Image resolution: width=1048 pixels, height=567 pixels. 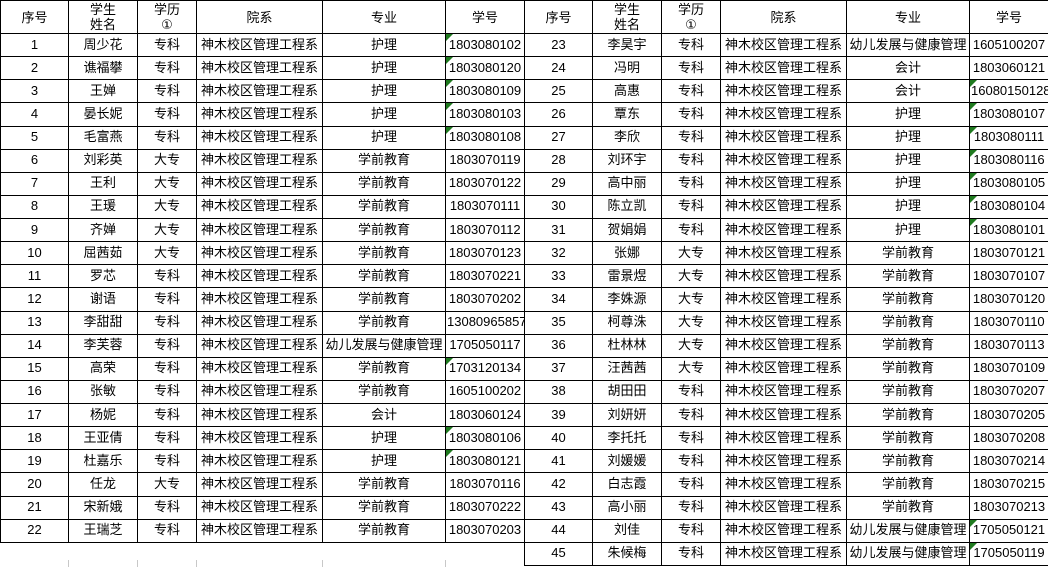 What do you see at coordinates (558, 276) in the screenshot?
I see `row-index-cell: 33` at bounding box center [558, 276].